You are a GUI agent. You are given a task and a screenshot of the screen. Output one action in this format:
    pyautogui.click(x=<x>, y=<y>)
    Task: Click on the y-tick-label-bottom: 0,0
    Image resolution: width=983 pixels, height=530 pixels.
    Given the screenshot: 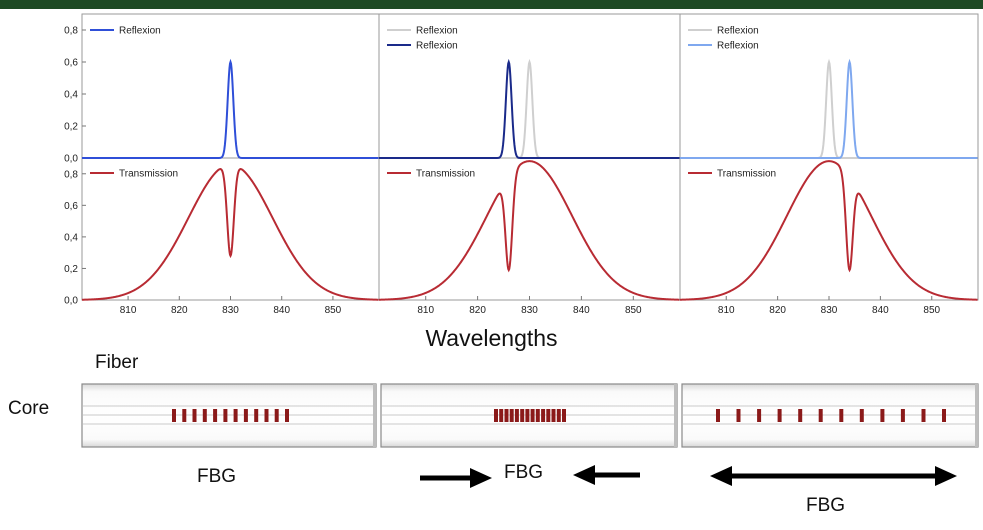 What is the action you would take?
    pyautogui.click(x=71, y=301)
    